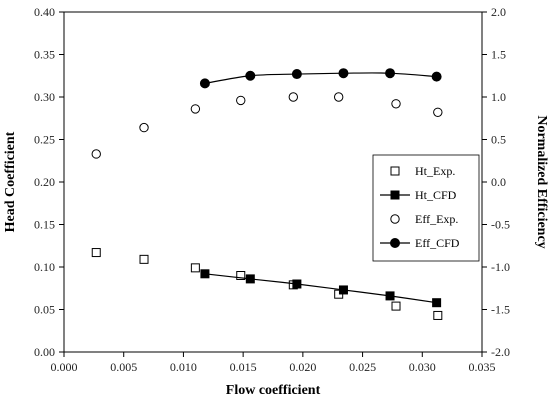  I want to click on series-circle-open, so click(267, 125).